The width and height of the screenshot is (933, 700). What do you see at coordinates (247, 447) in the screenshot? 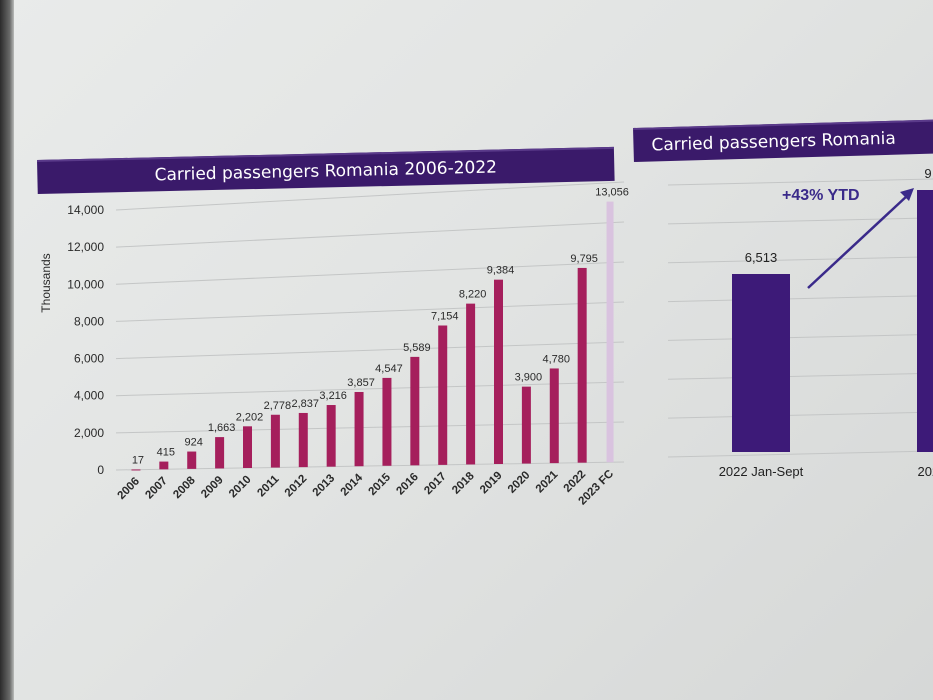
I see `bar-2010` at bounding box center [247, 447].